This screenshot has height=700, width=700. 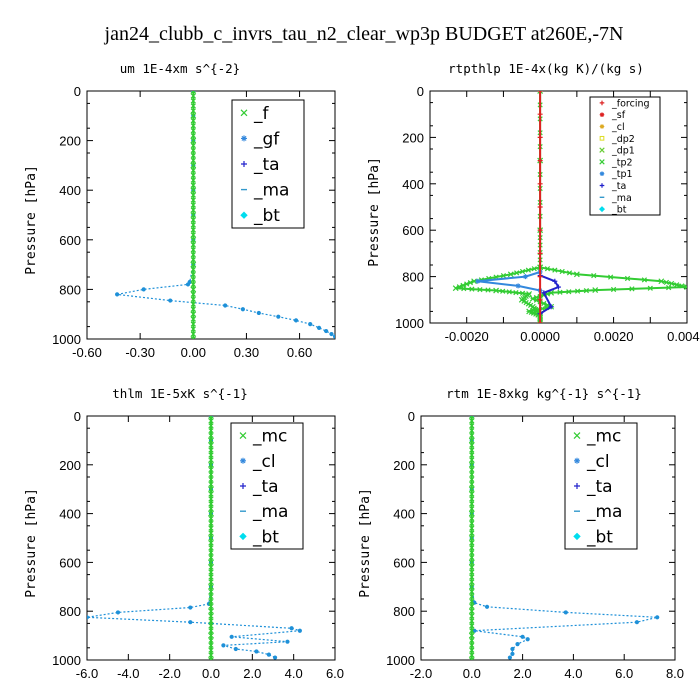 What do you see at coordinates (169, 673) in the screenshot?
I see `x-tick-label: -2.0` at bounding box center [169, 673].